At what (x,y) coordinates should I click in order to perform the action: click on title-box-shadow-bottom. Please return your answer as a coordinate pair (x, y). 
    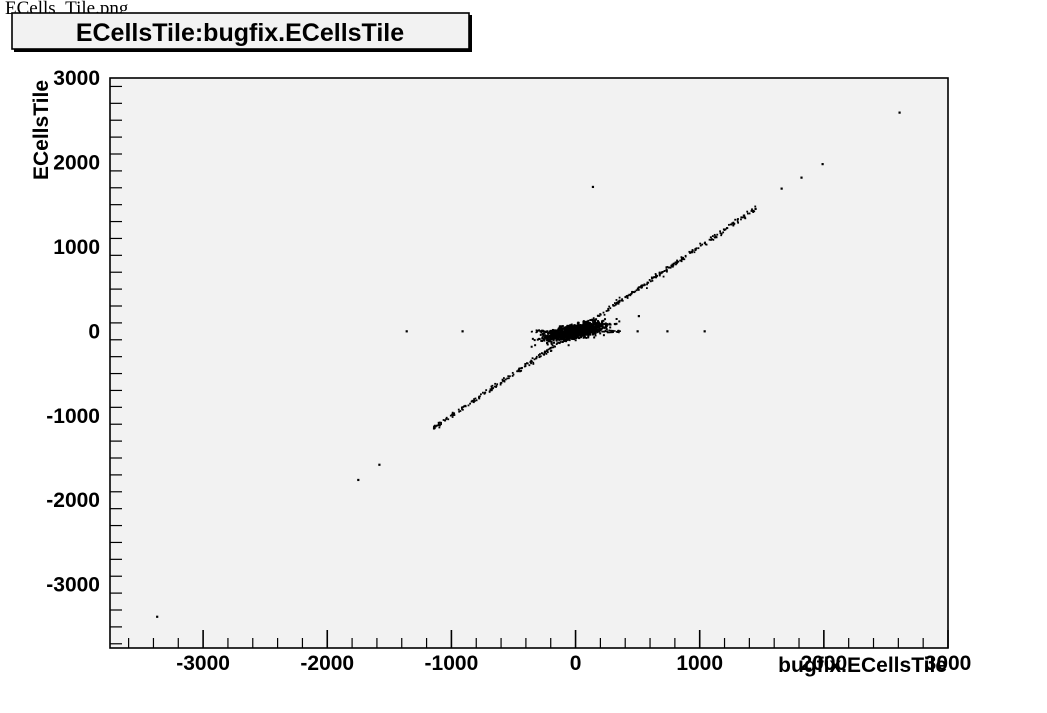
    Looking at the image, I should click on (243, 50).